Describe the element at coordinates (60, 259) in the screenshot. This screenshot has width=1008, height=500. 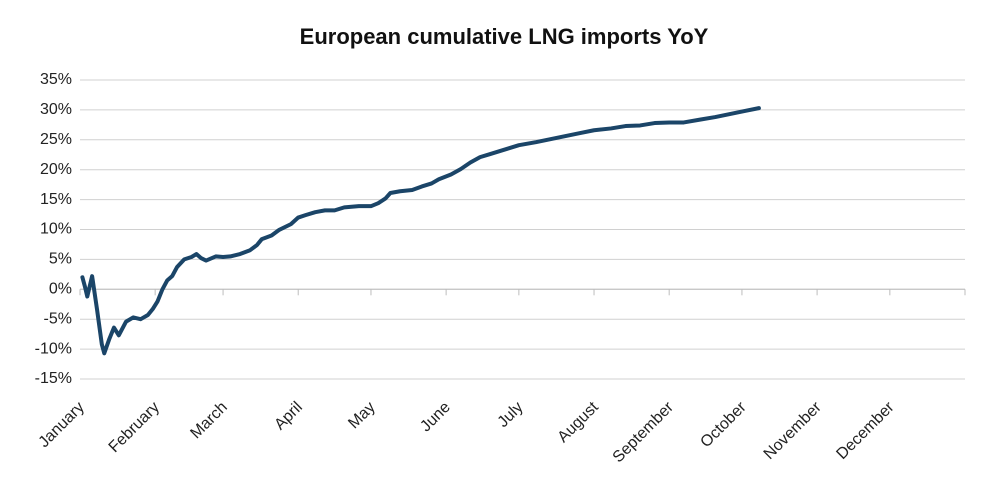
I see `y-tick-label: 5%` at that location.